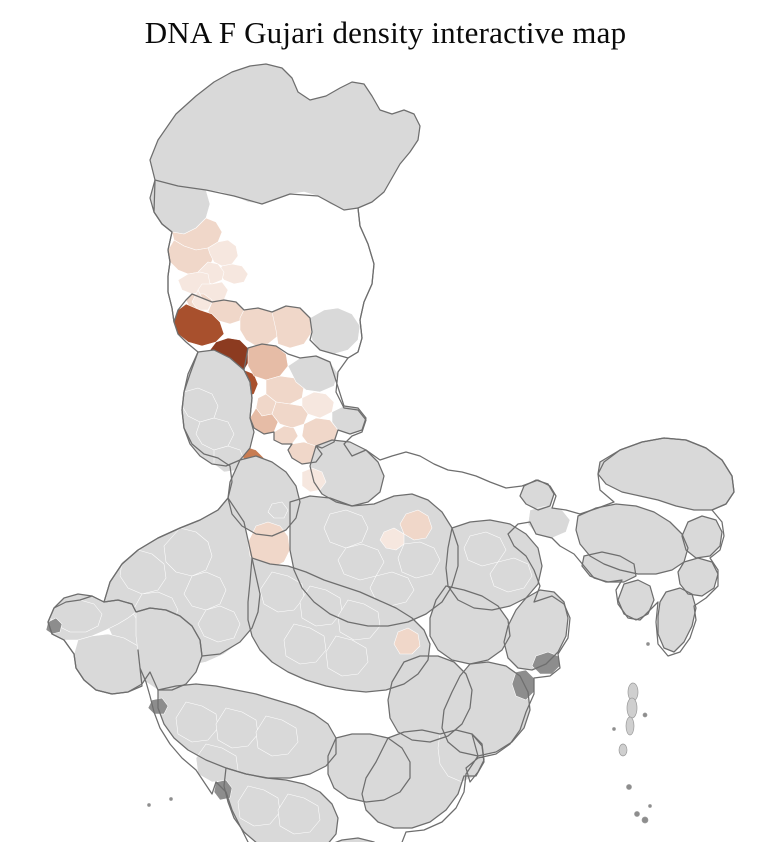 Image resolution: width=771 pixels, height=852 pixels. What do you see at coordinates (470, 625) in the screenshot?
I see `state-border-jharkhand` at bounding box center [470, 625].